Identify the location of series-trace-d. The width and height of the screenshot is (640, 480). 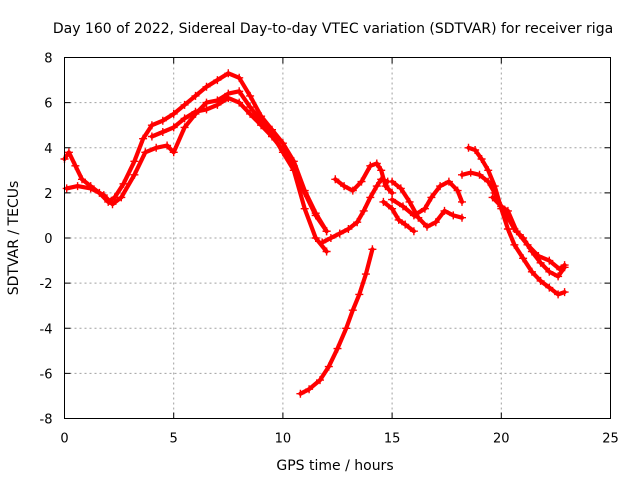
(336, 321).